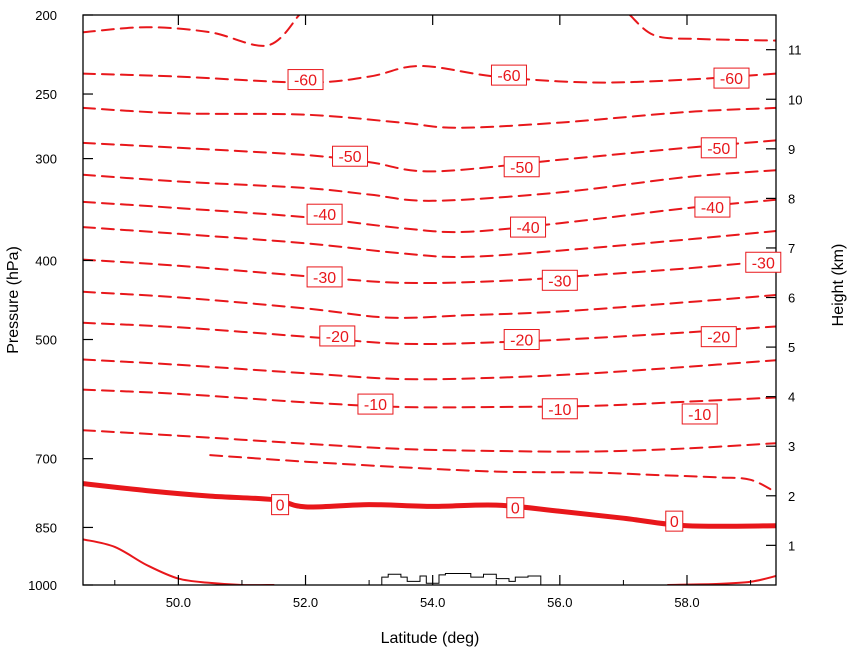 Image resolution: width=850 pixels, height=650 pixels. I want to click on terrain-outline, so click(455, 579).